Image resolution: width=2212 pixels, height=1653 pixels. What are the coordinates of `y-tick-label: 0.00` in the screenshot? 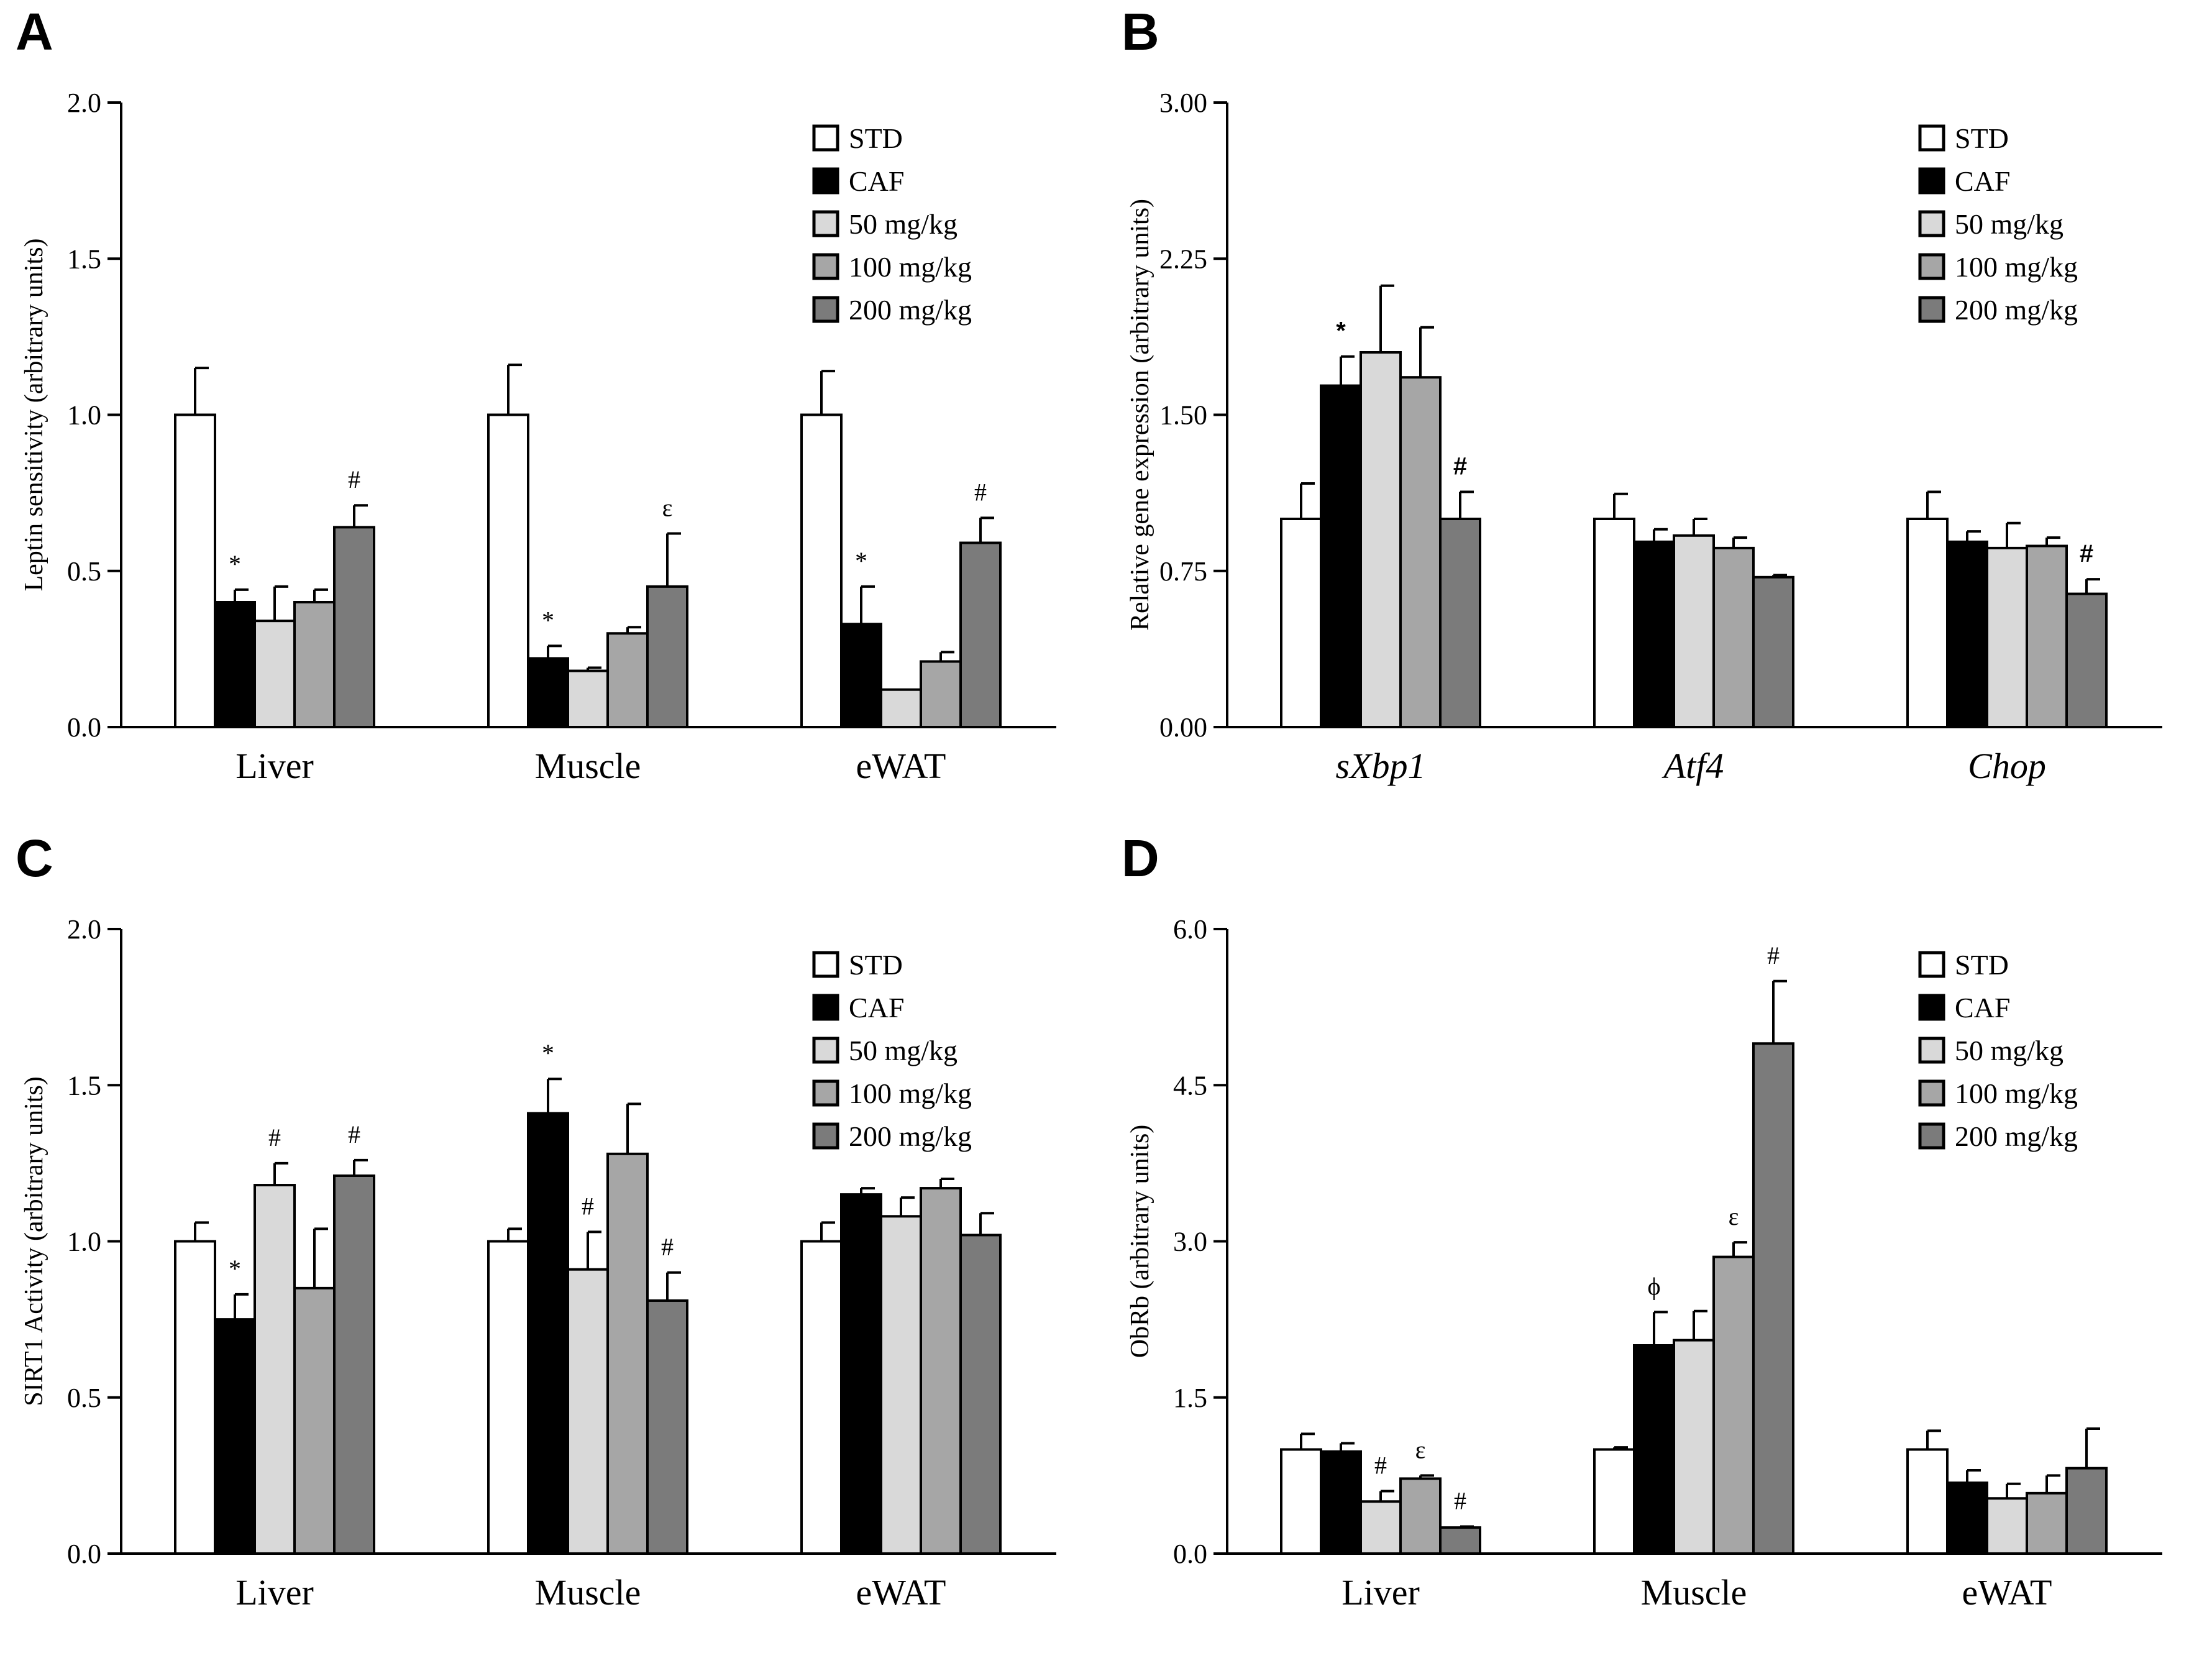 It's located at (1183, 727).